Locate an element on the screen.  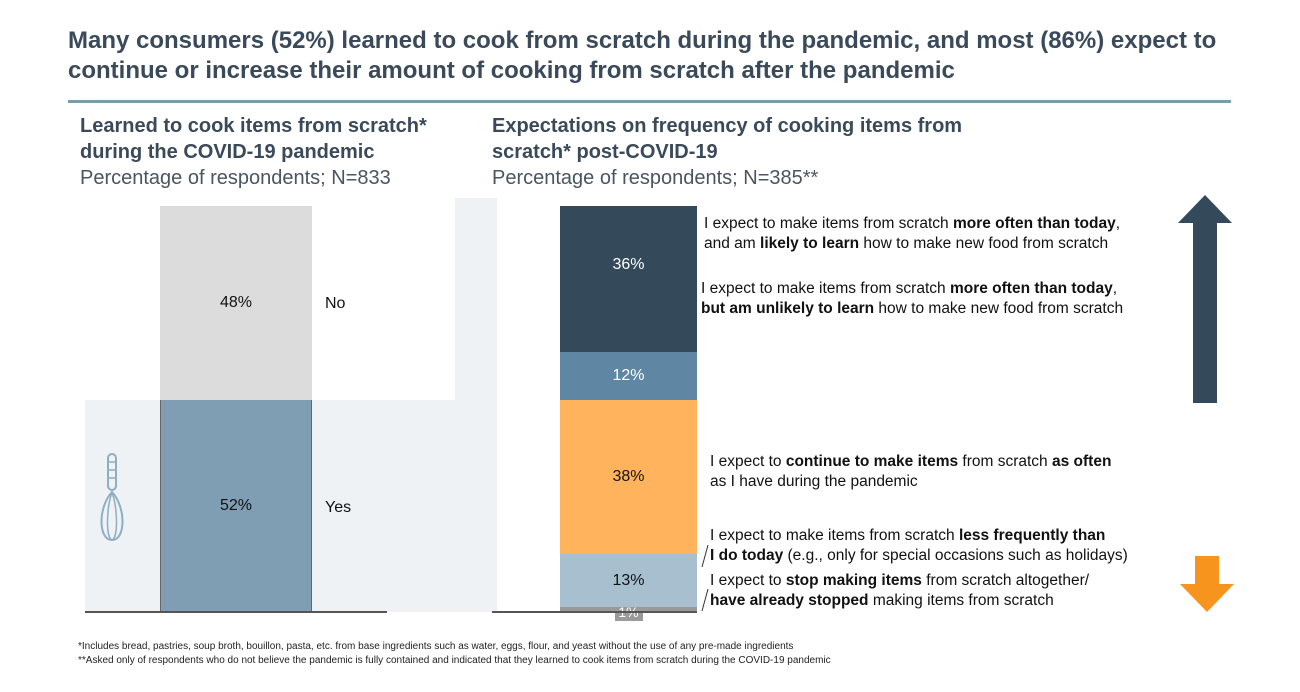
bar-segment-same: 38% is located at coordinates (628, 477).